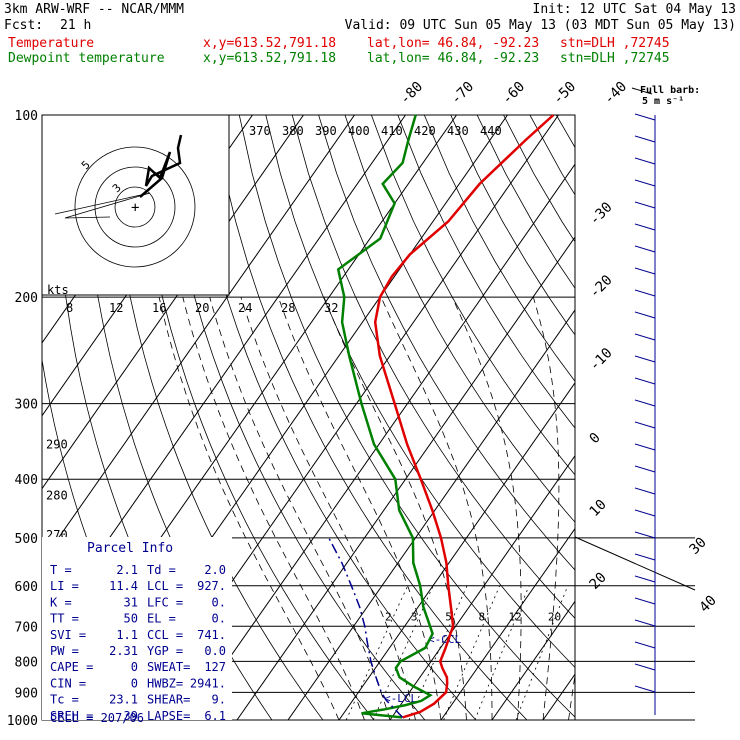  Describe the element at coordinates (137, 628) in the screenshot. I see `parcel-panel-bg` at that location.